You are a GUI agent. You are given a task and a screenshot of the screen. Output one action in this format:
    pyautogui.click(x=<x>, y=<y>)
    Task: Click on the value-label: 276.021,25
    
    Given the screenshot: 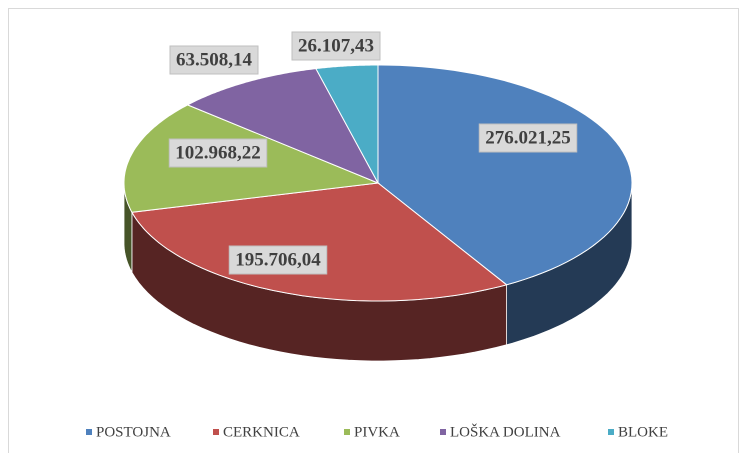 What is the action you would take?
    pyautogui.click(x=528, y=137)
    